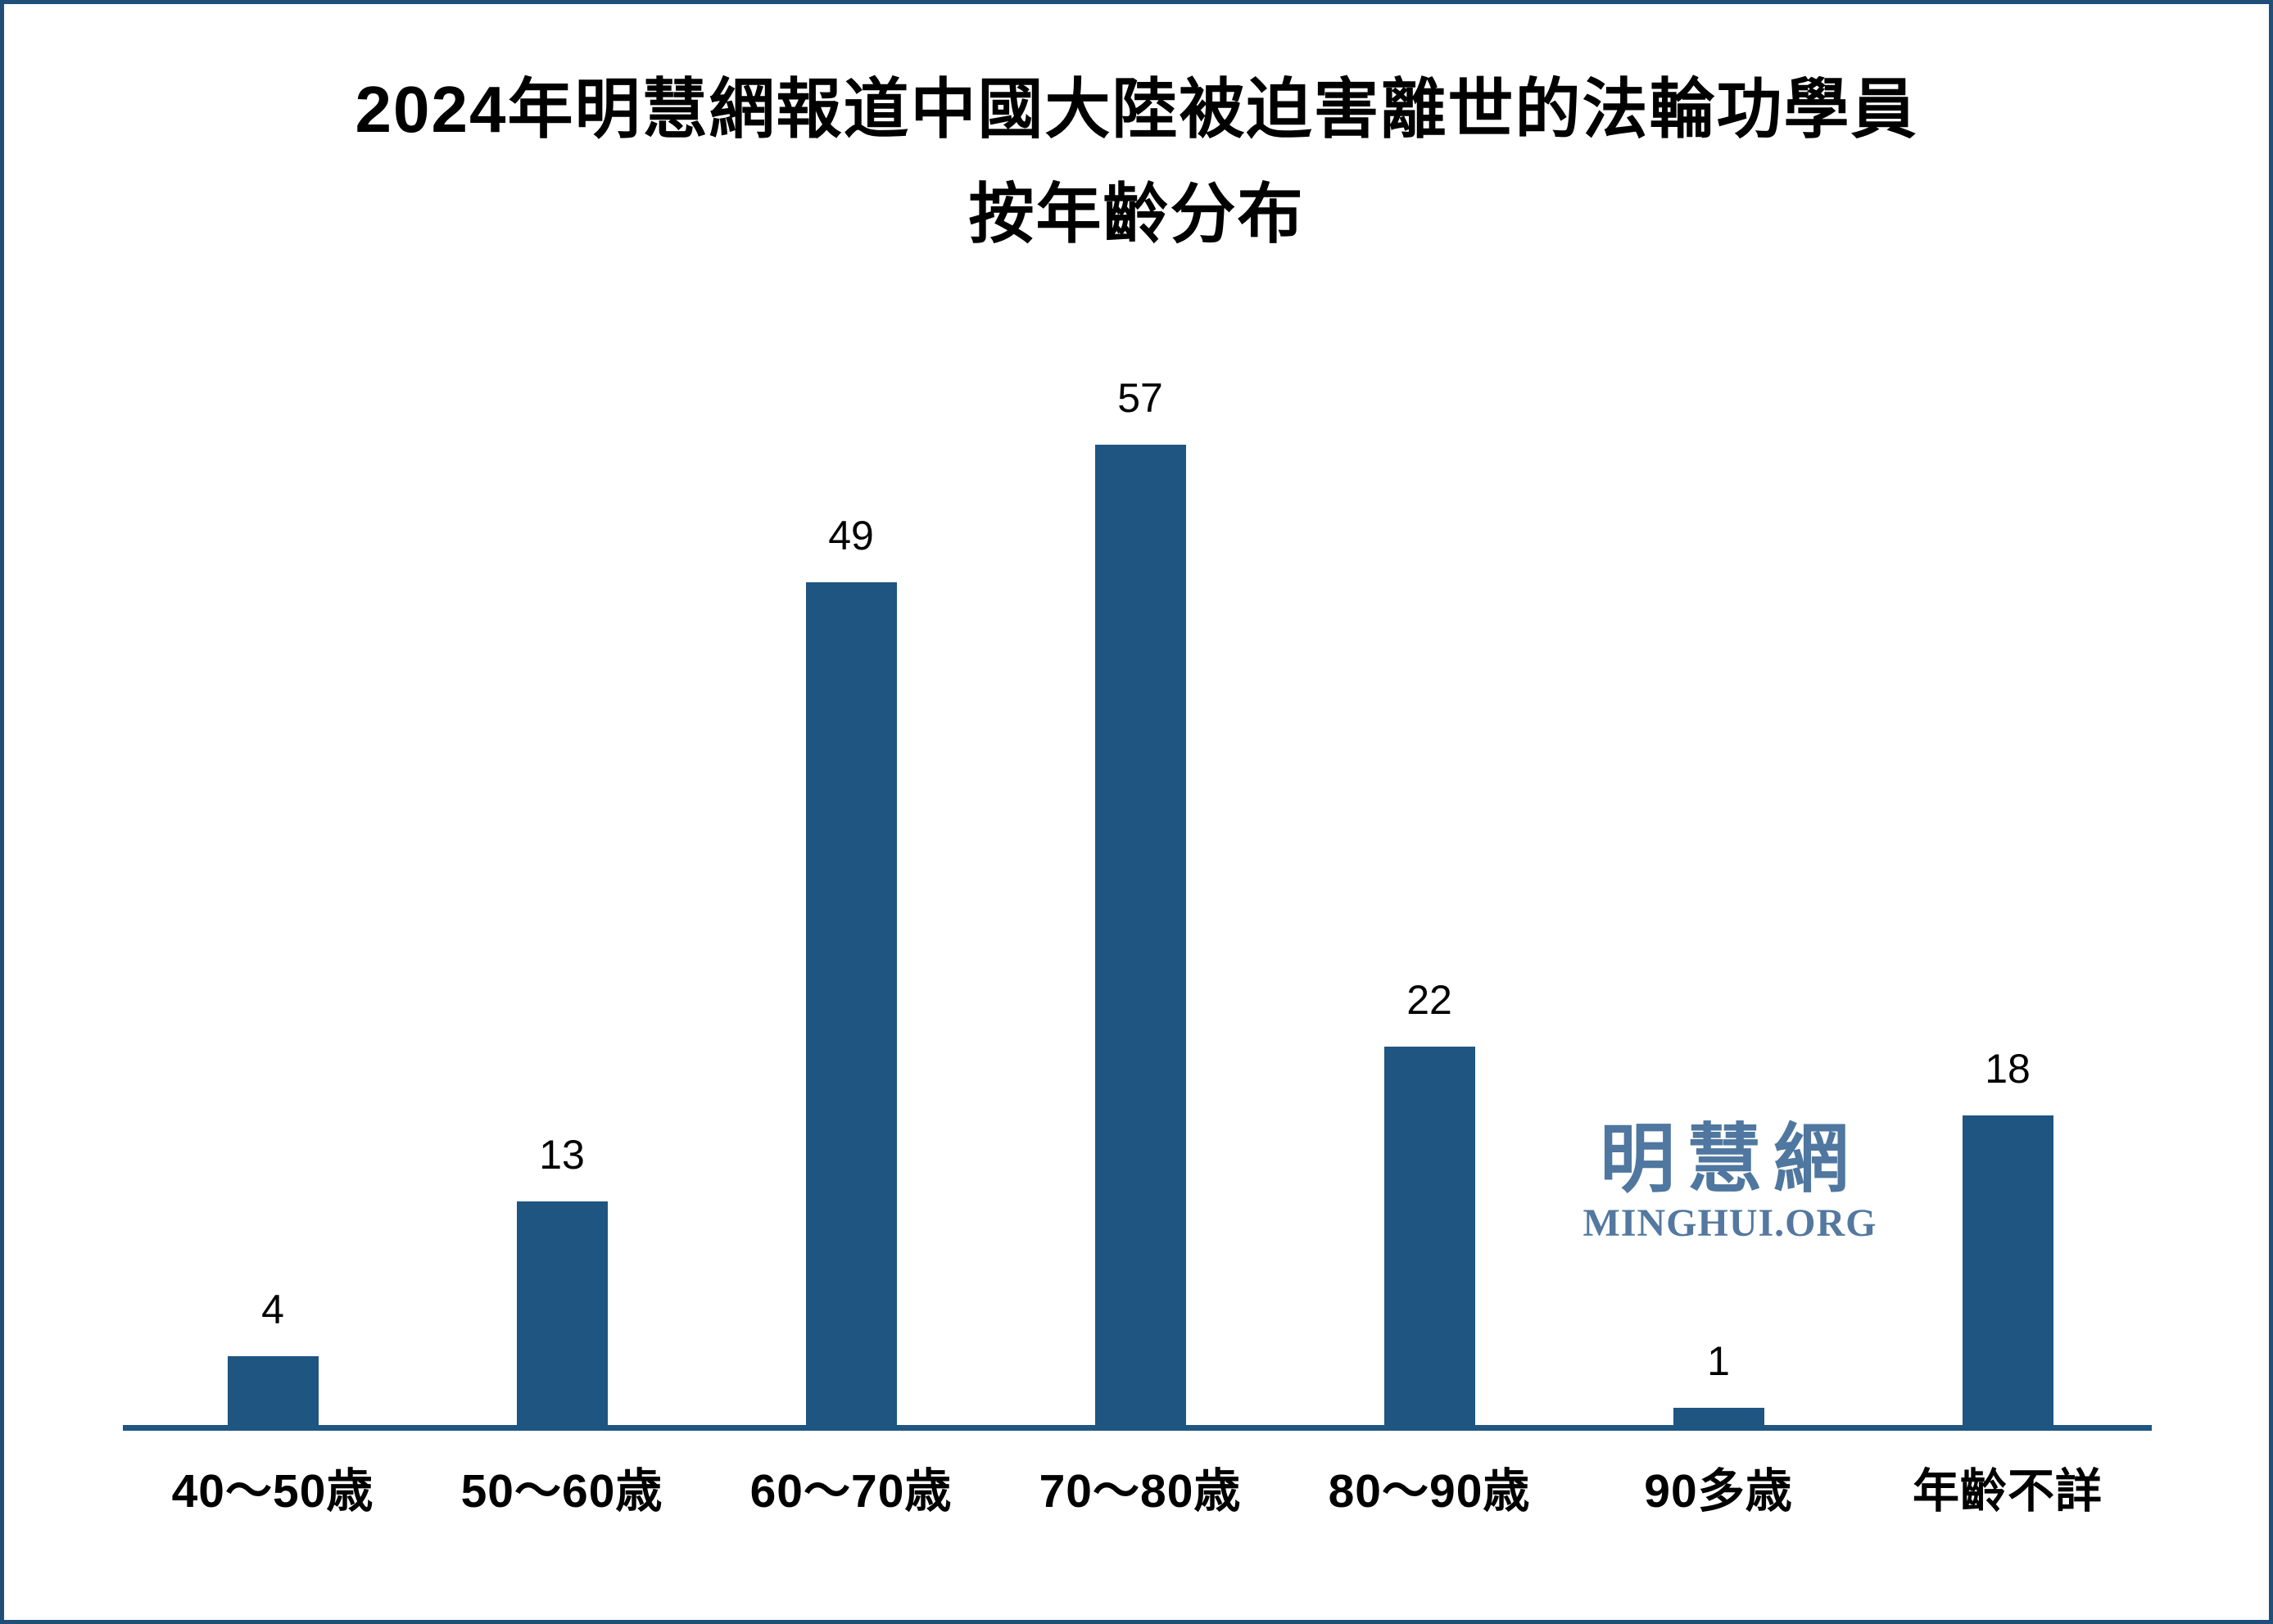 The height and width of the screenshot is (1624, 2273). I want to click on bar-value-label-4: 57, so click(1140, 398).